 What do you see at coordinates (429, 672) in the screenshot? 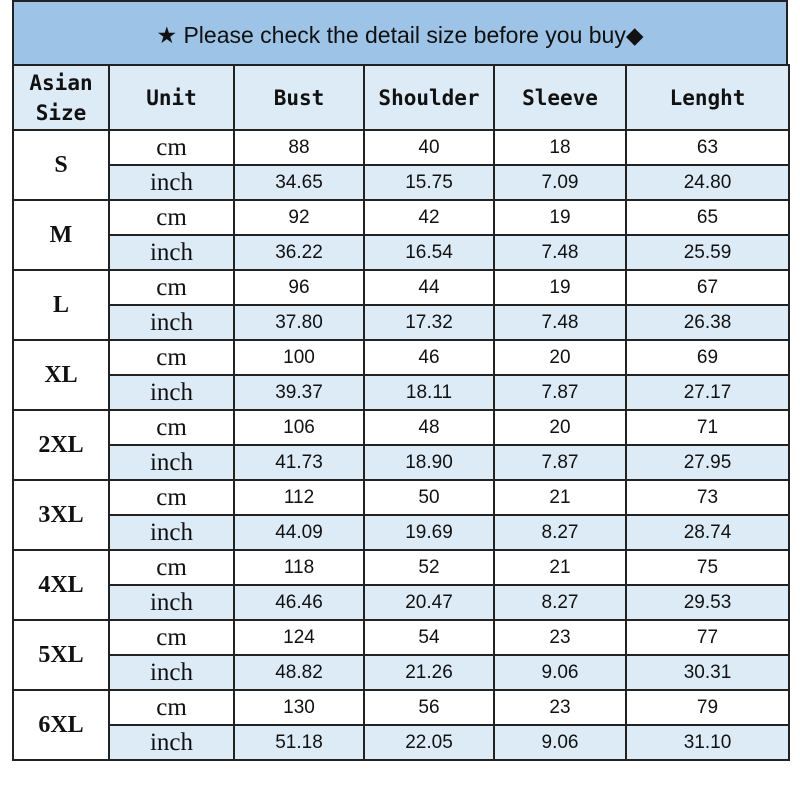
I see `shoulder-cell: 21.26` at bounding box center [429, 672].